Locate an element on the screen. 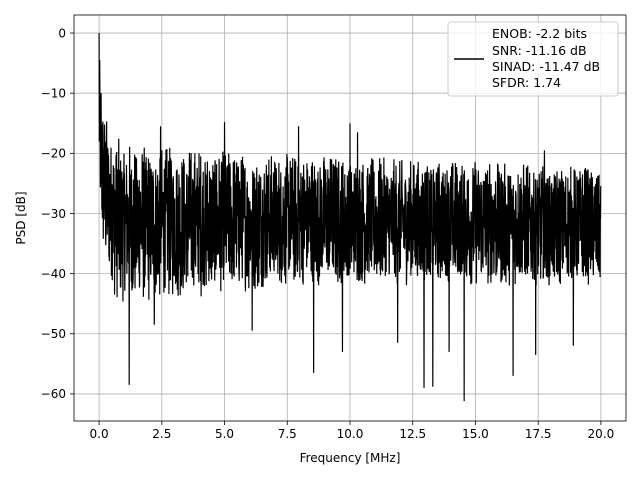 Image resolution: width=640 pixels, height=480 pixels. x-tick-label-4: 10.0 is located at coordinates (350, 434).